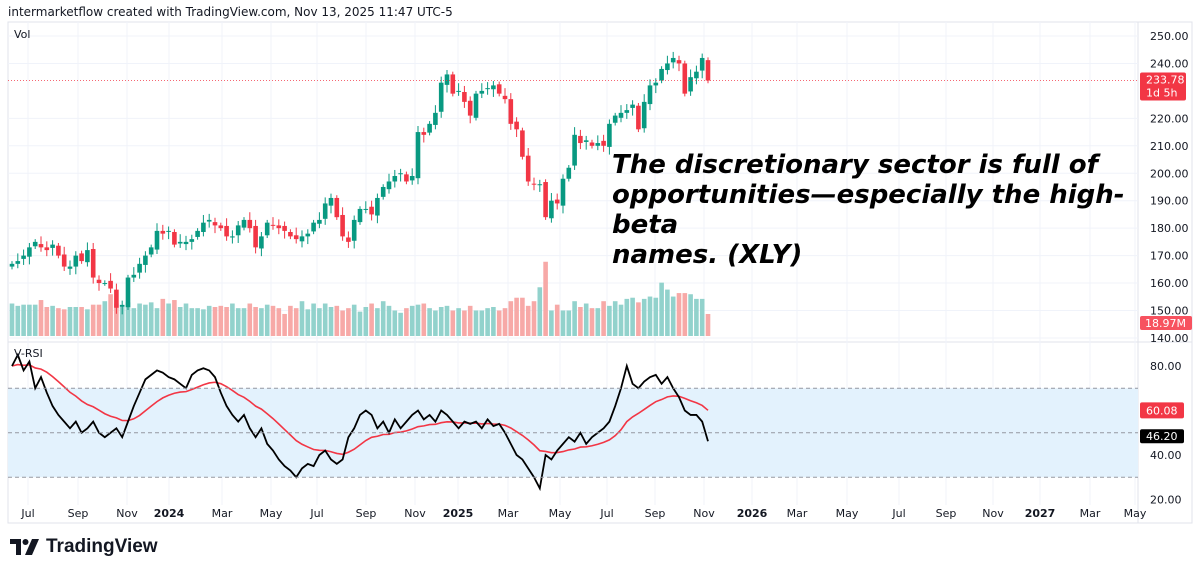  I want to click on annotation-line-2: opportunities—especially the high-beta, so click(868, 210).